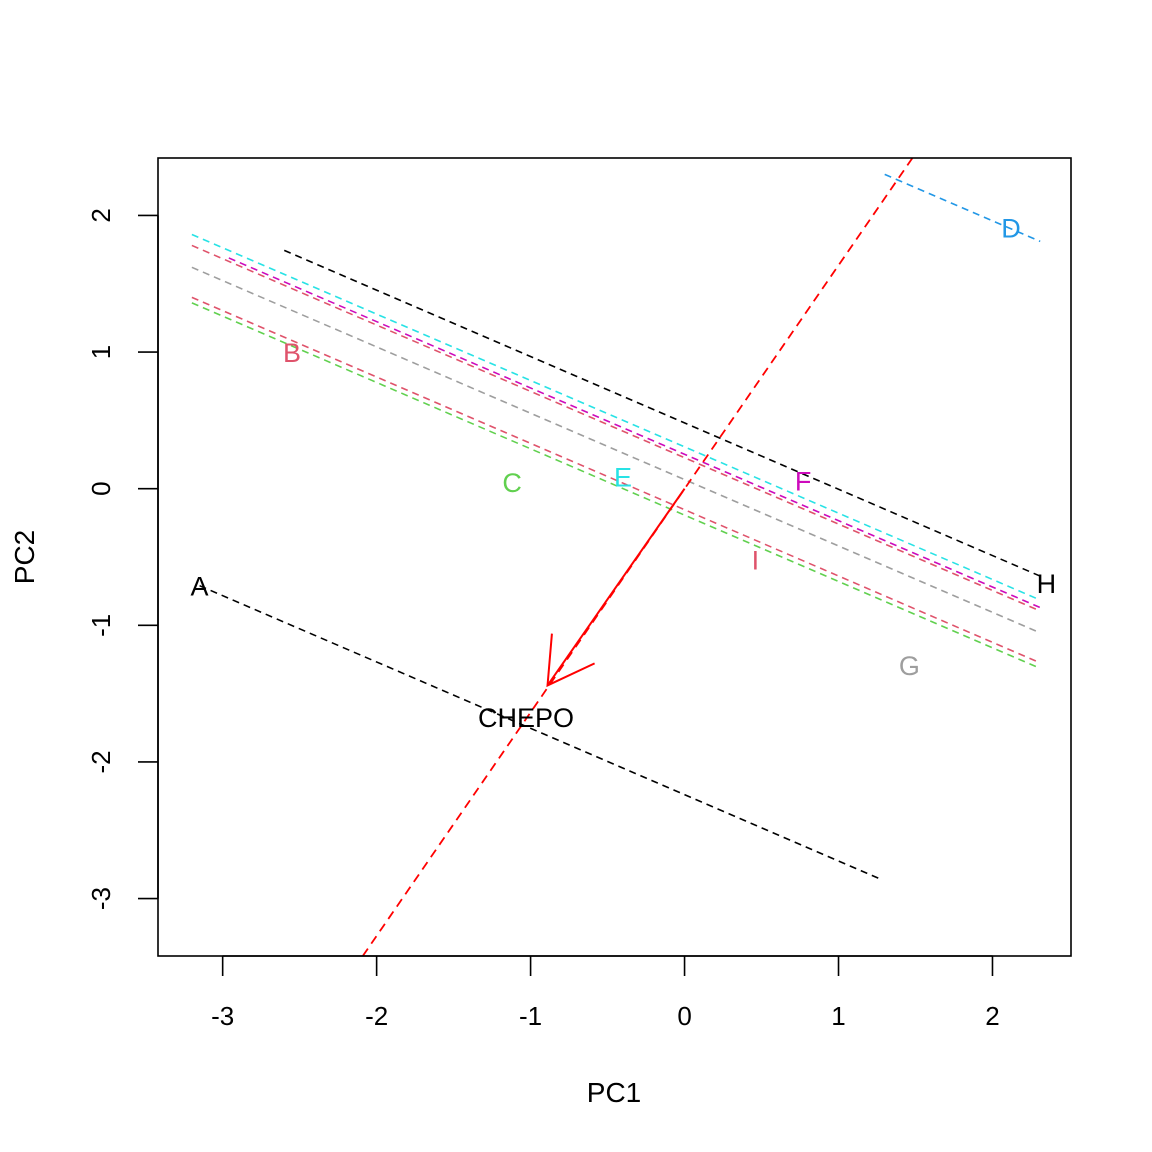 This screenshot has height=1152, width=1152. What do you see at coordinates (623, 477) in the screenshot?
I see `point-label-e: E` at bounding box center [623, 477].